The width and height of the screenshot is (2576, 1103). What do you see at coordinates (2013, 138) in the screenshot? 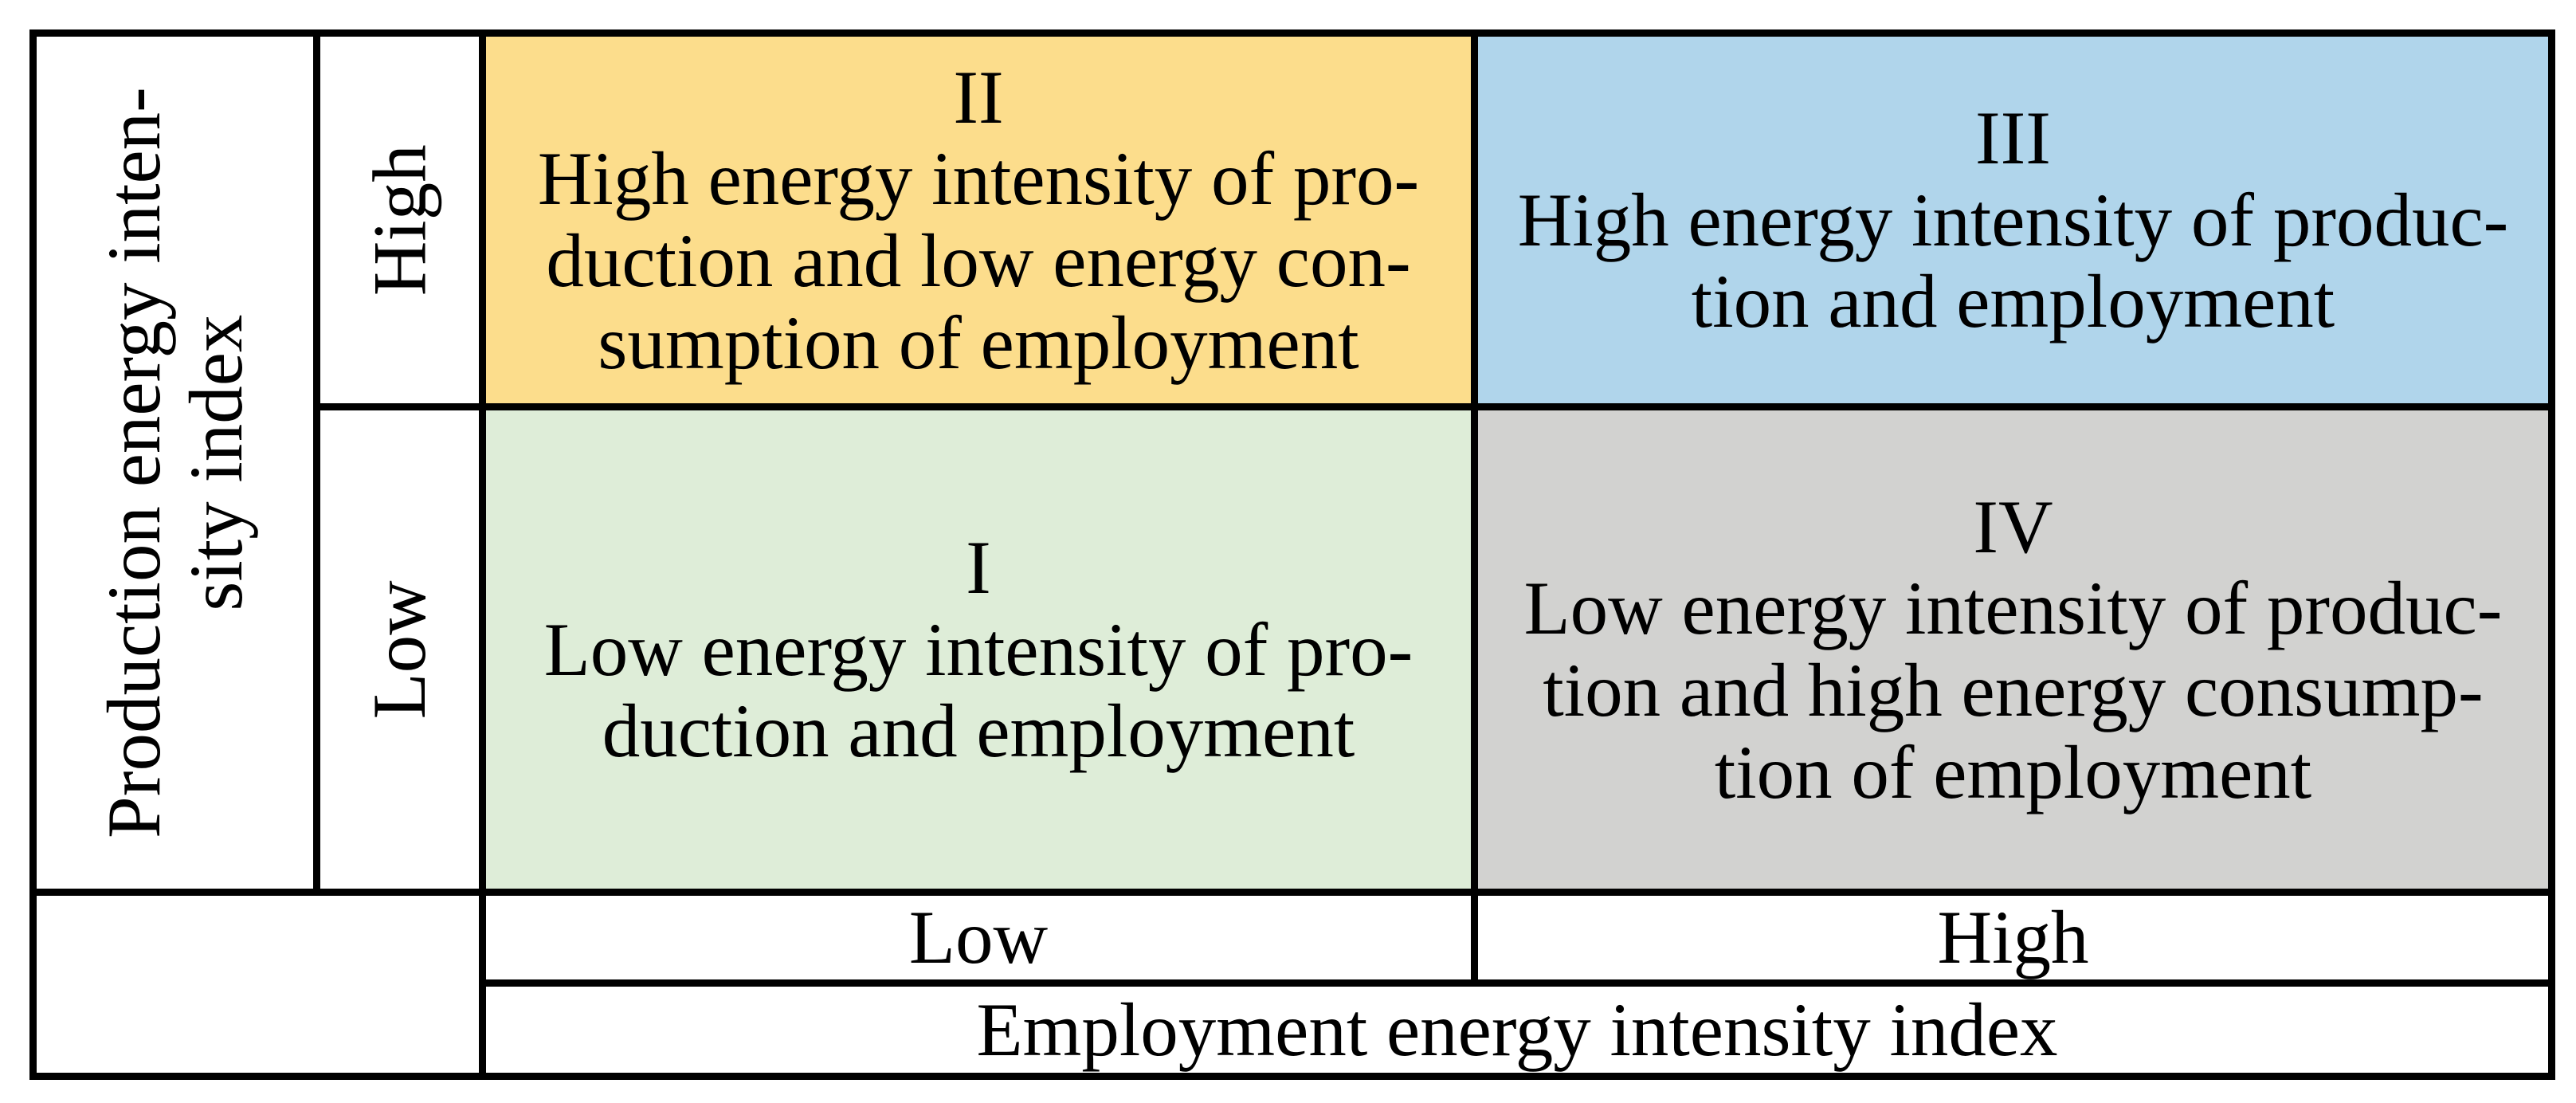
I see `quadrant-iii-numeral: III` at bounding box center [2013, 138].